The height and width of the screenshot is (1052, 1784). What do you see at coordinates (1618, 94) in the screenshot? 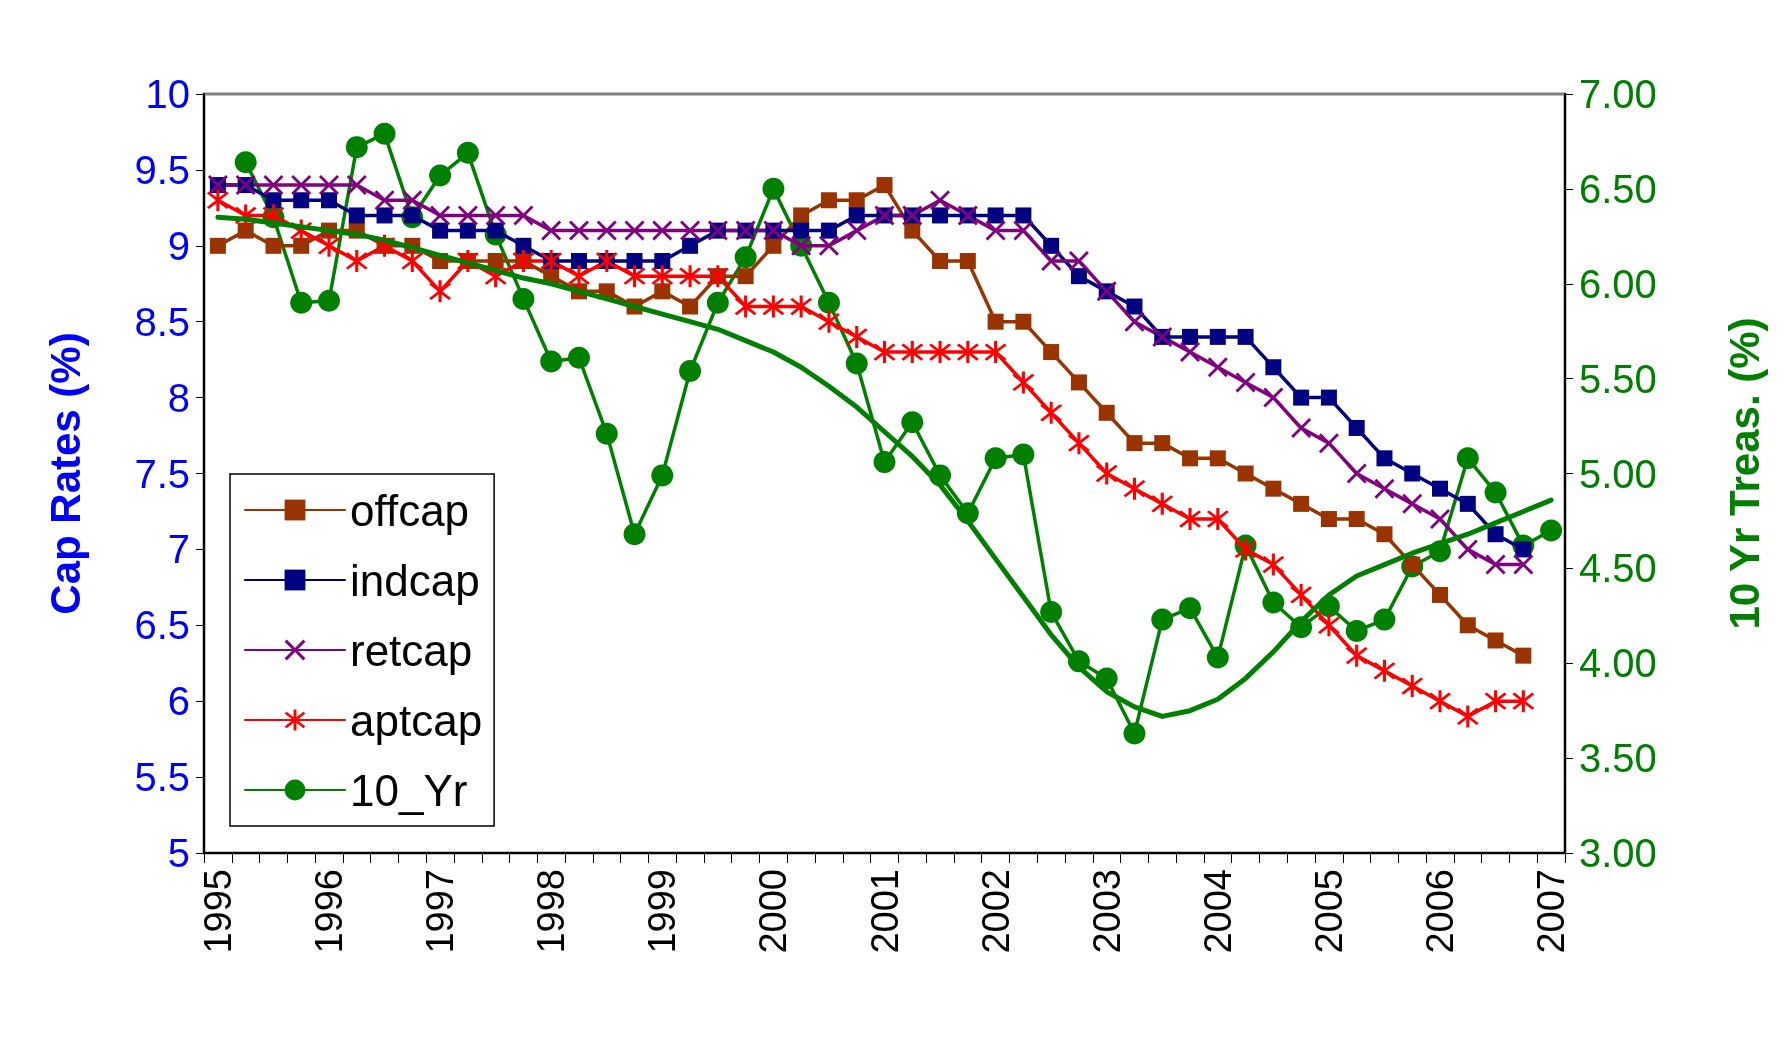
I see `y2-tick-label: 7.00` at bounding box center [1618, 94].